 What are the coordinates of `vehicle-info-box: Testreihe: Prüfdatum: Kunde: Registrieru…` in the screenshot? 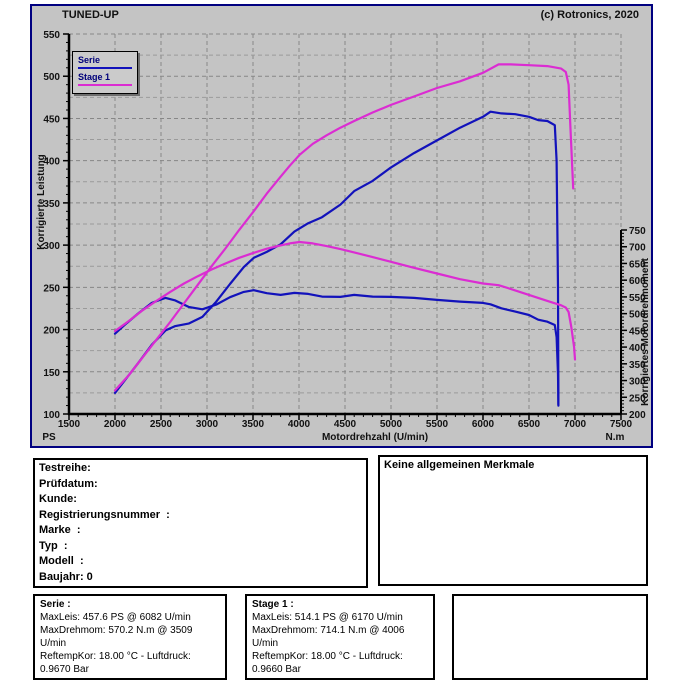 It's located at (200, 523).